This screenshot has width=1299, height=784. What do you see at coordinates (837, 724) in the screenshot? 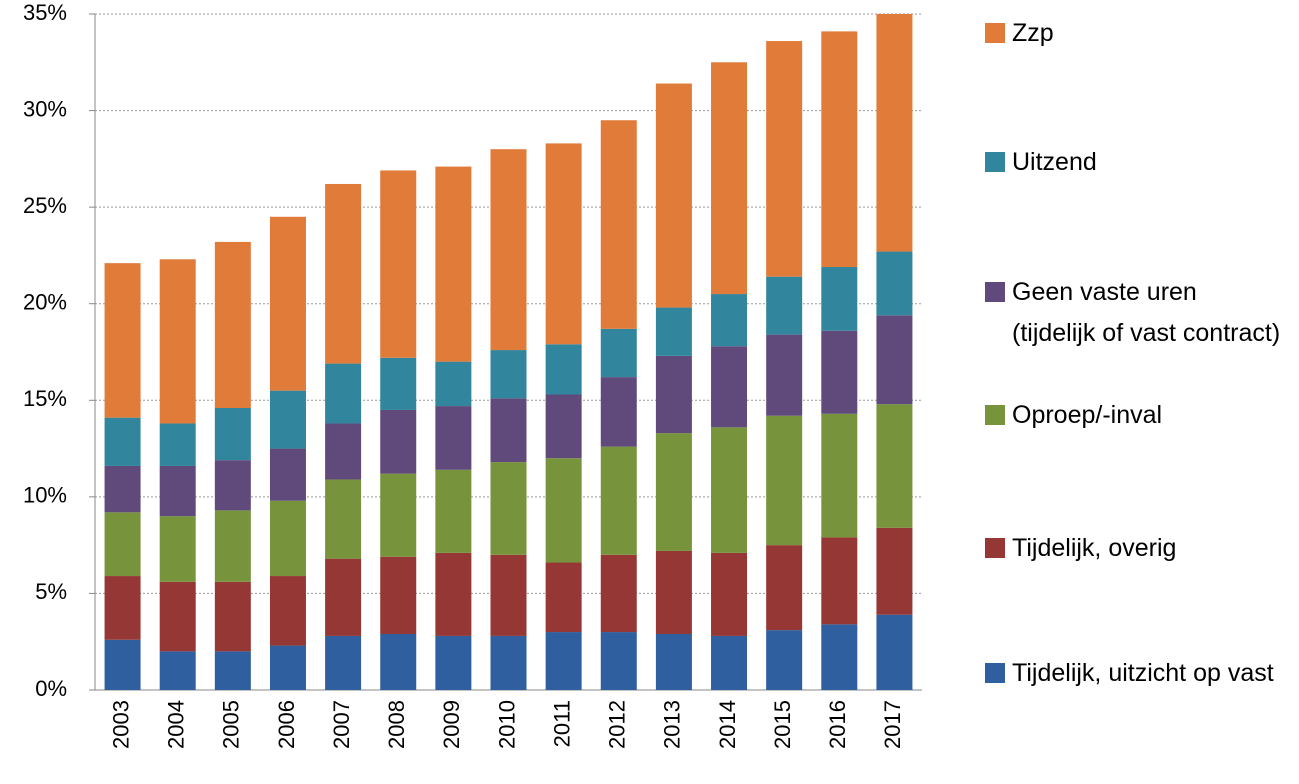
I see `x-tick-label: 2016` at bounding box center [837, 724].